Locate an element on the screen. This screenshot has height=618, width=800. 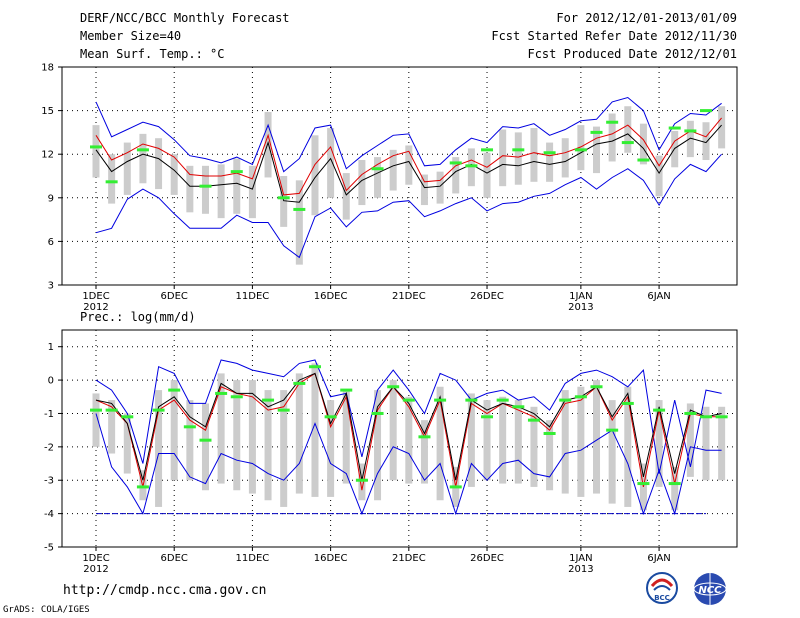
precip-xtick-label: 26DEC is located at coordinates (487, 558).